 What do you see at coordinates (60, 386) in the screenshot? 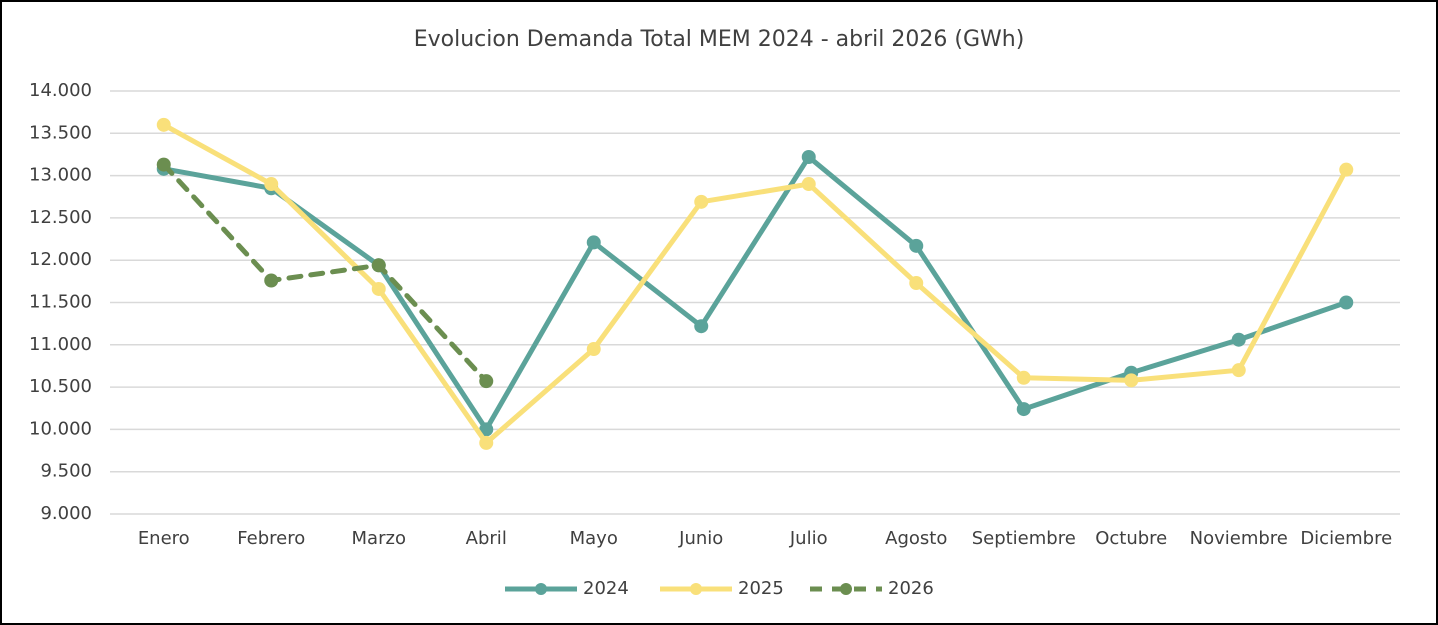
I see `y-tick-label: 10.500` at bounding box center [60, 386].